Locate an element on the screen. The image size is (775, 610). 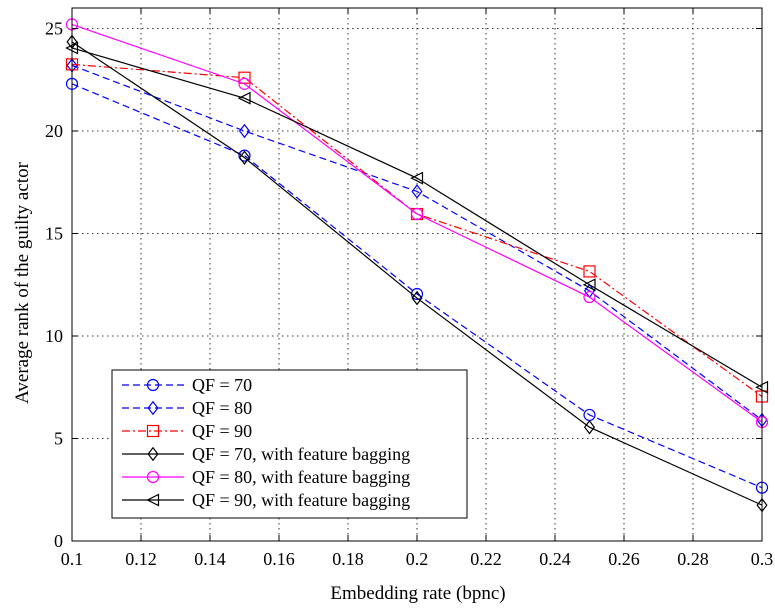
legend-label: QF = 90, with feature bagging is located at coordinates (301, 500).